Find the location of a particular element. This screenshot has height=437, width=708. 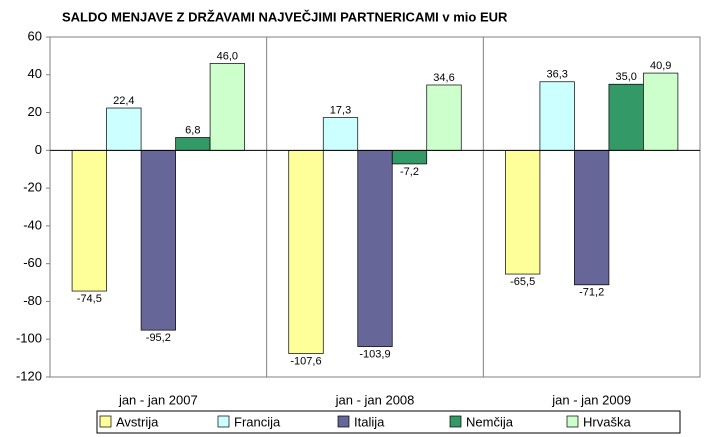

y-tick-label: -40 is located at coordinates (32, 224).